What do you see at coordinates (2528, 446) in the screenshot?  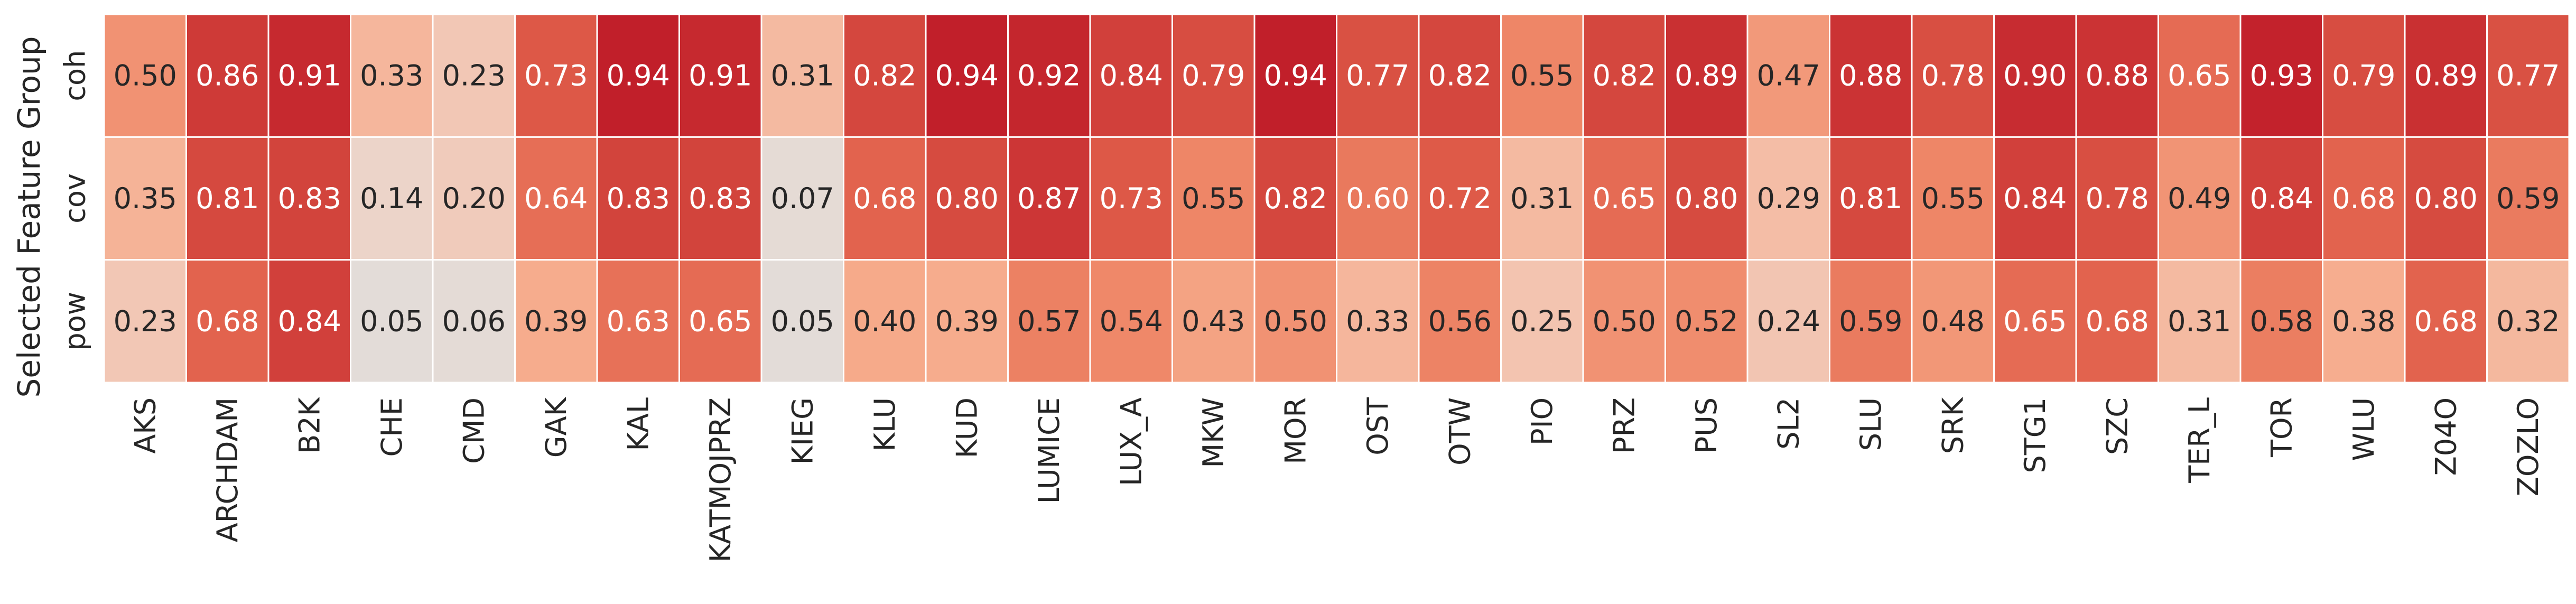 I see `x-tick-label: ZOZLO` at bounding box center [2528, 446].